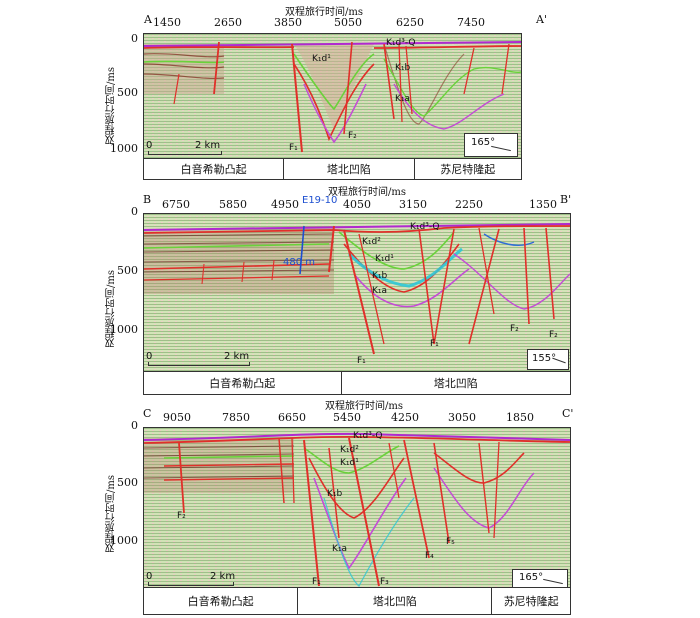 This screenshot has width=700, height=618. I want to click on well-depth-label: 480 m, so click(299, 262).